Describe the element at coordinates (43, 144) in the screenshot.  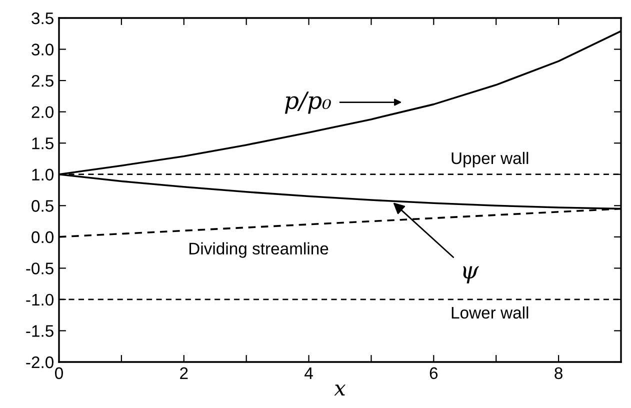
I see `y-tick-label: 1.5` at that location.